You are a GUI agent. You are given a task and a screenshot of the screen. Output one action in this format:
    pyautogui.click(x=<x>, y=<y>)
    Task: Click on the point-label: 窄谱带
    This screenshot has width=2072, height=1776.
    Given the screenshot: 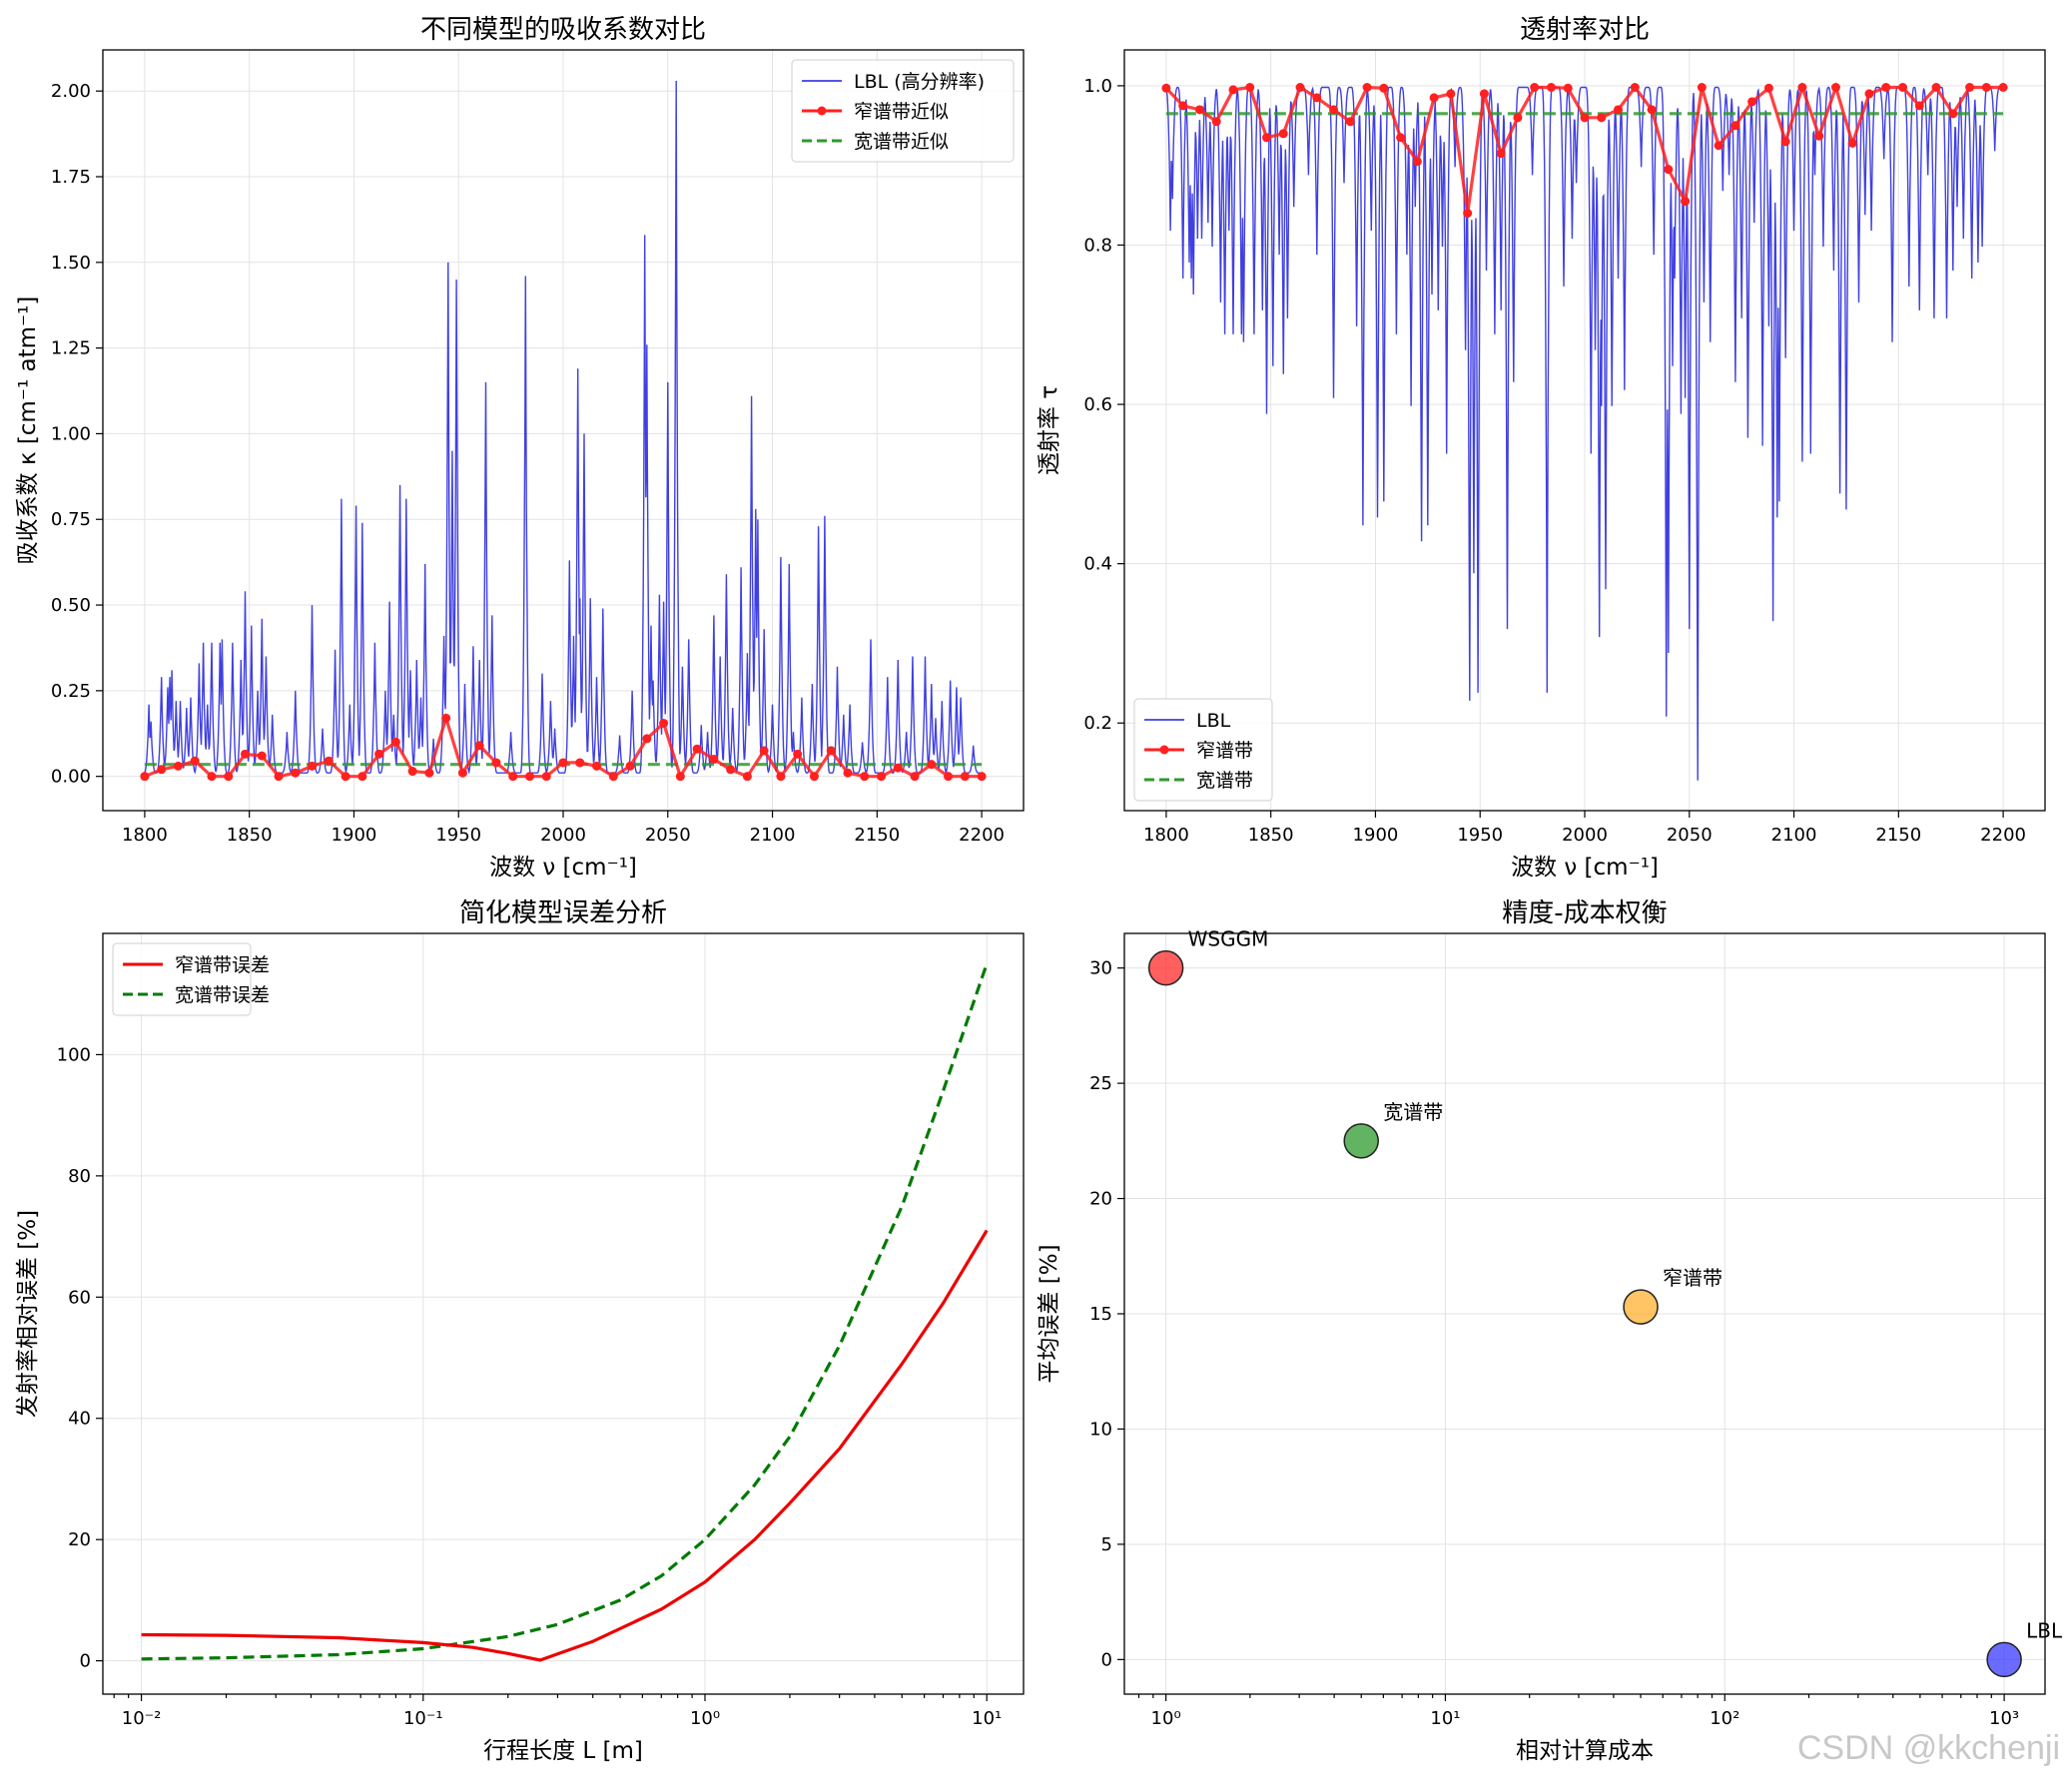 What is the action you would take?
    pyautogui.click(x=1693, y=1278)
    